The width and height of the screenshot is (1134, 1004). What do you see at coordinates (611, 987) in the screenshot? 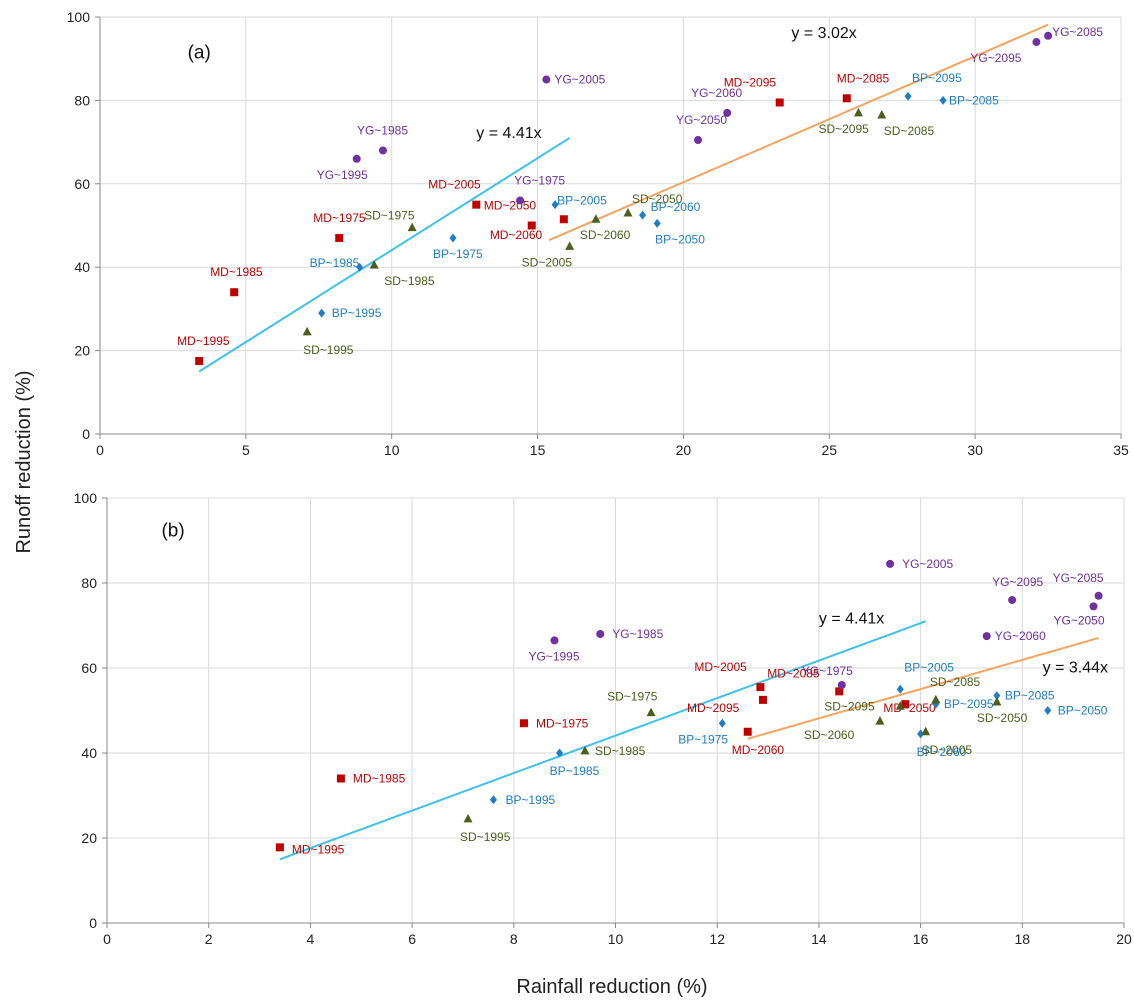
I see `x-axis-title: Rainfall reduction (%)` at bounding box center [611, 987].